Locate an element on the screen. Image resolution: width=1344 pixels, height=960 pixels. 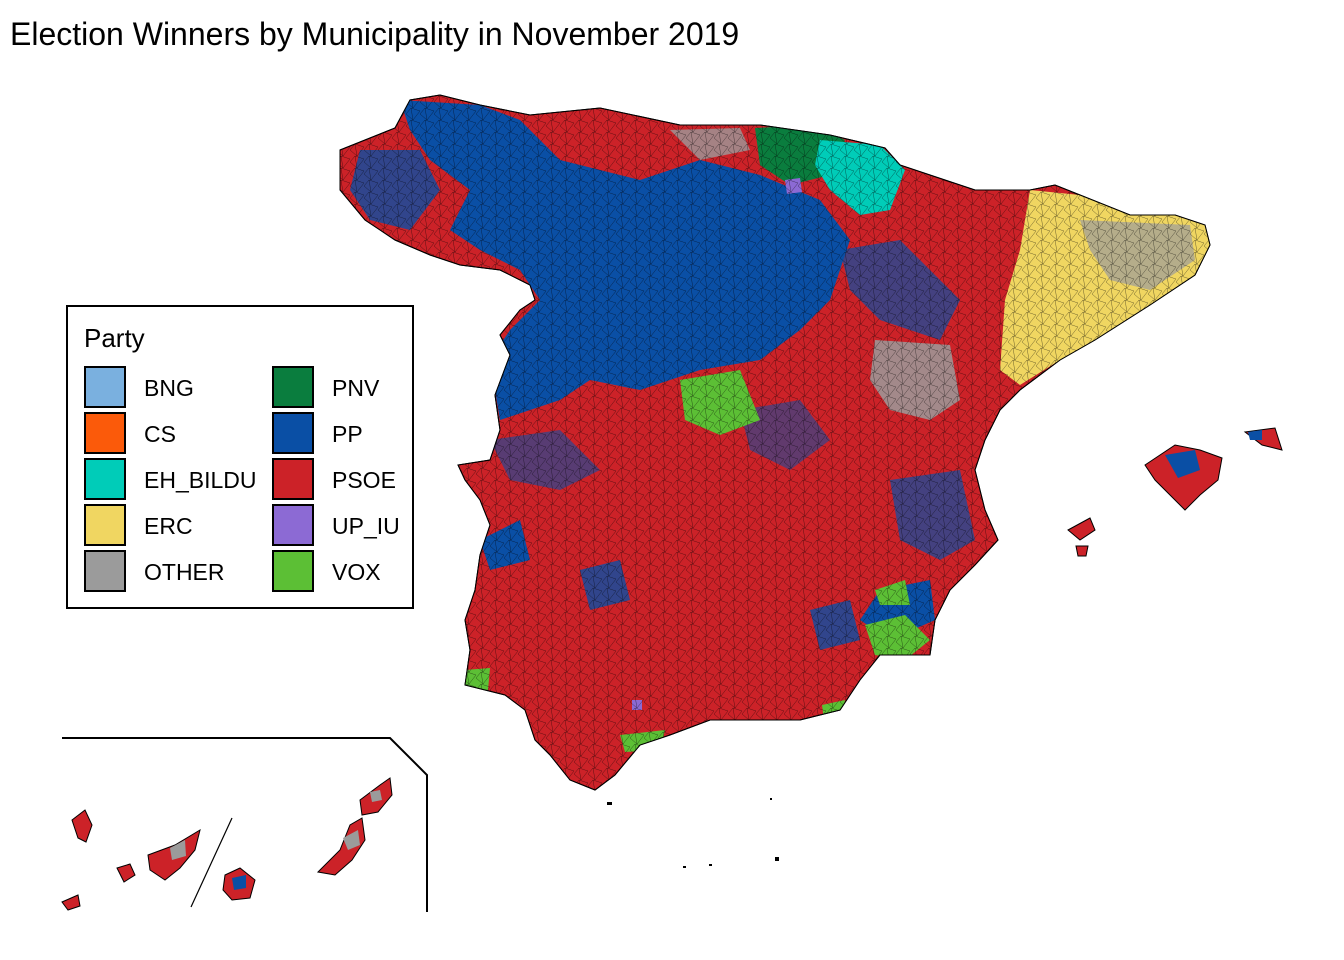
legend-key-other is located at coordinates (105, 571).